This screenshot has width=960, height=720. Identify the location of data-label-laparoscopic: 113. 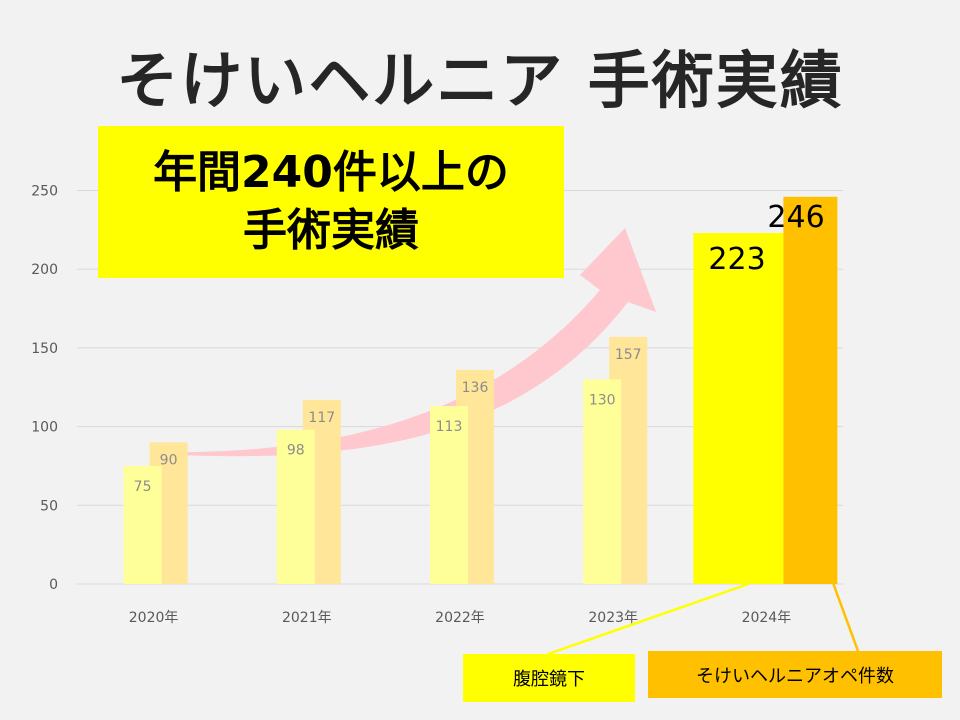
(449, 427).